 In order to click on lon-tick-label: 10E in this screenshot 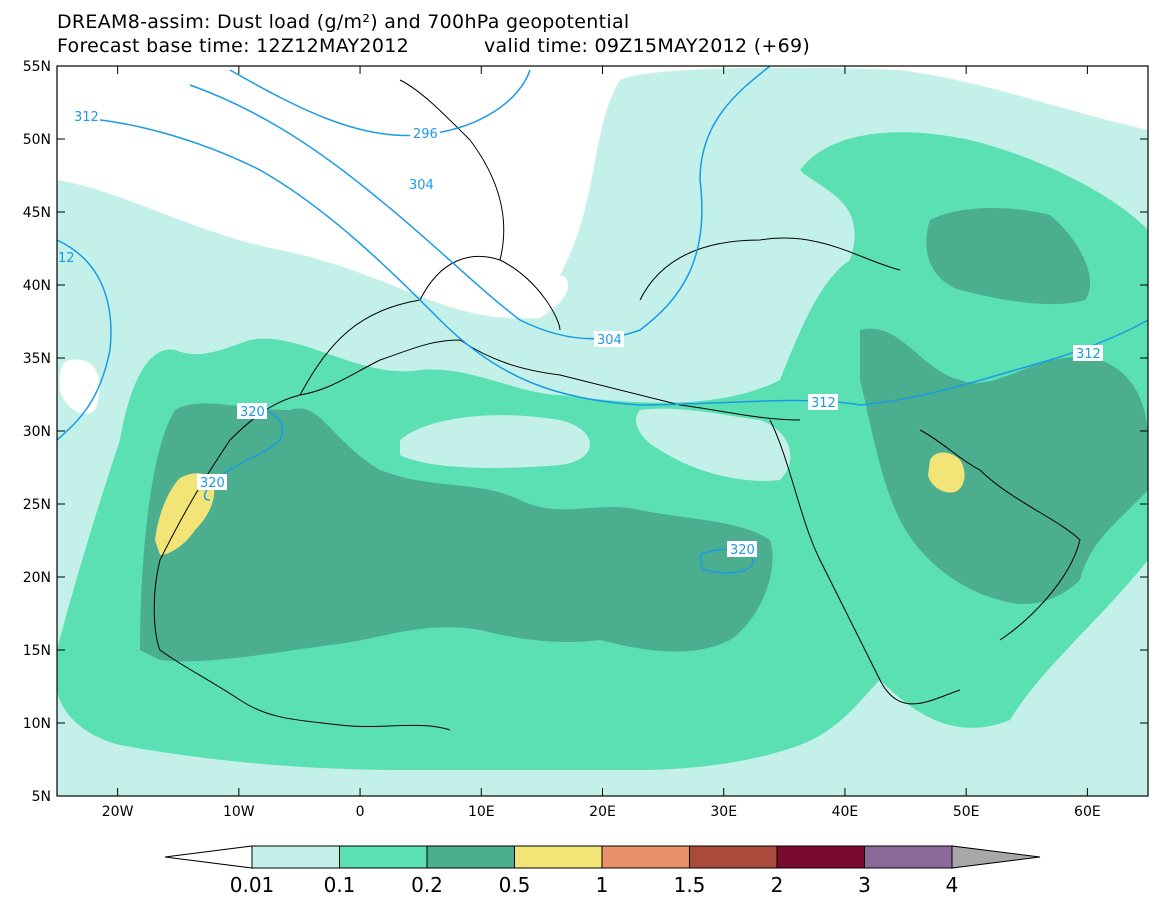, I will do `click(481, 812)`.